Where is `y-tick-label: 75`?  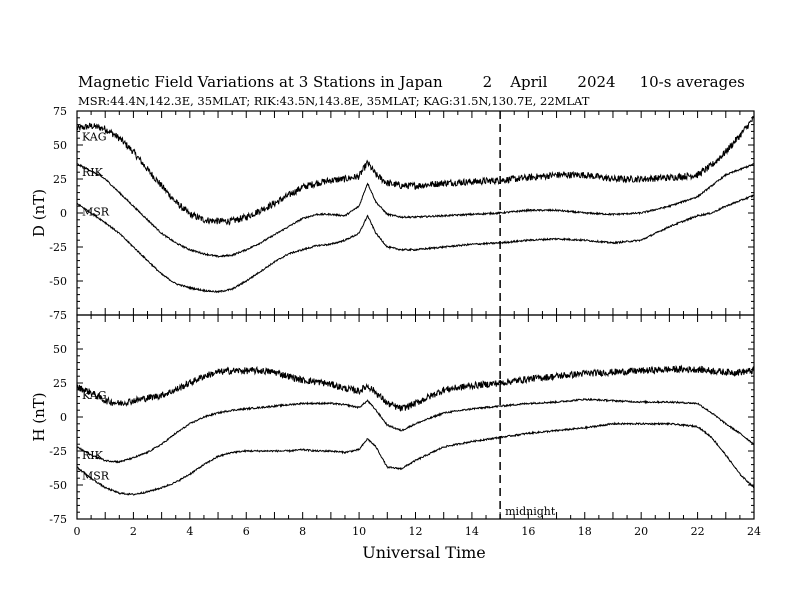 y-tick-label: 75 is located at coordinates (60, 111).